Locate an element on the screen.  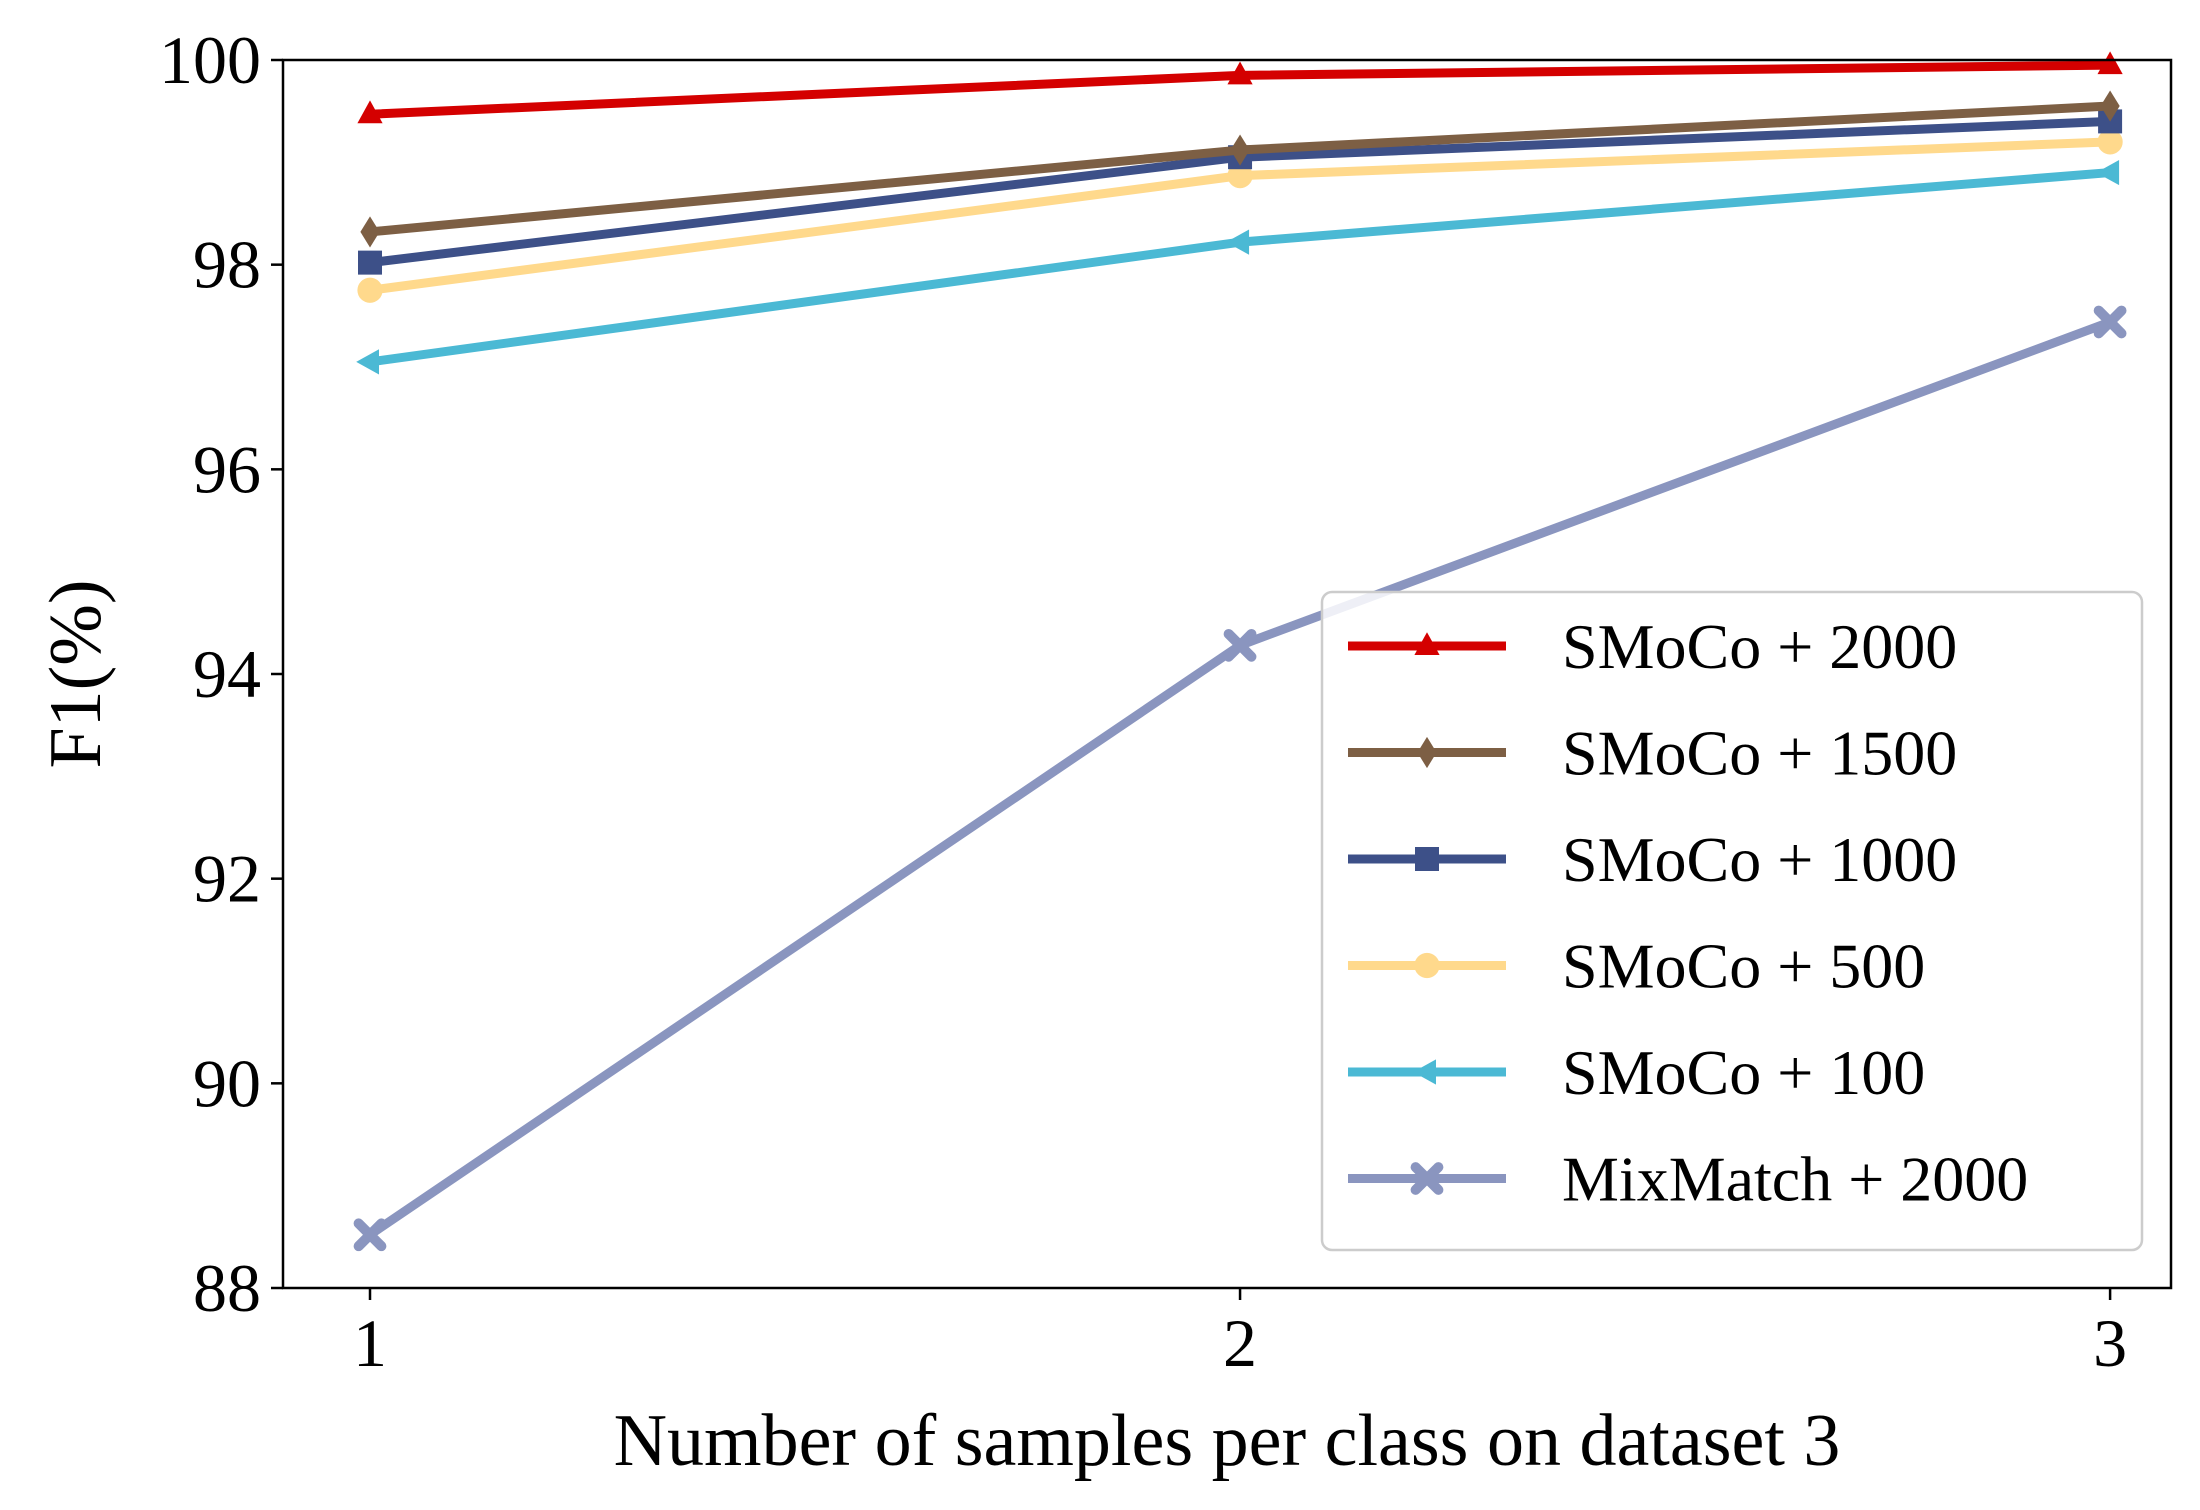
series-5-point-2-stroke-b is located at coordinates (2110, 322).